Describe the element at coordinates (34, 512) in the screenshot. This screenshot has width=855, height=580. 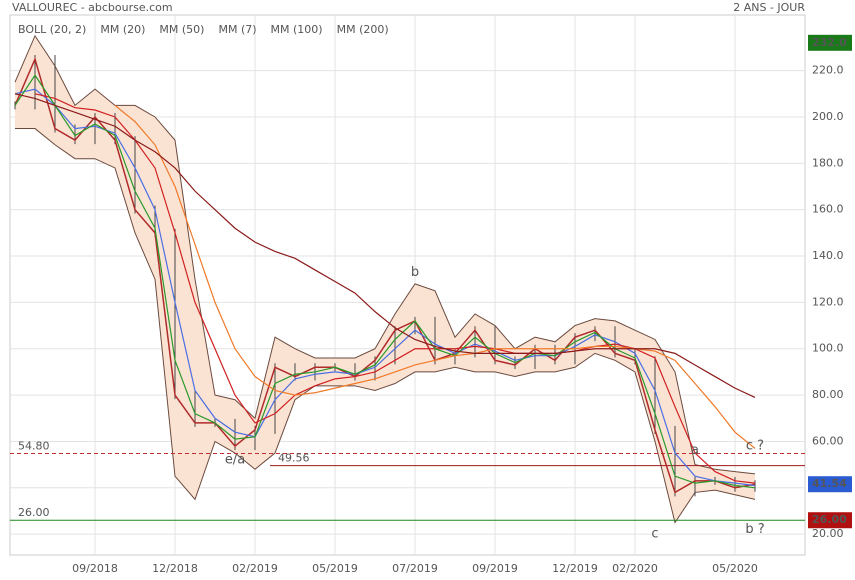
I see `level-label: 26.00` at that location.